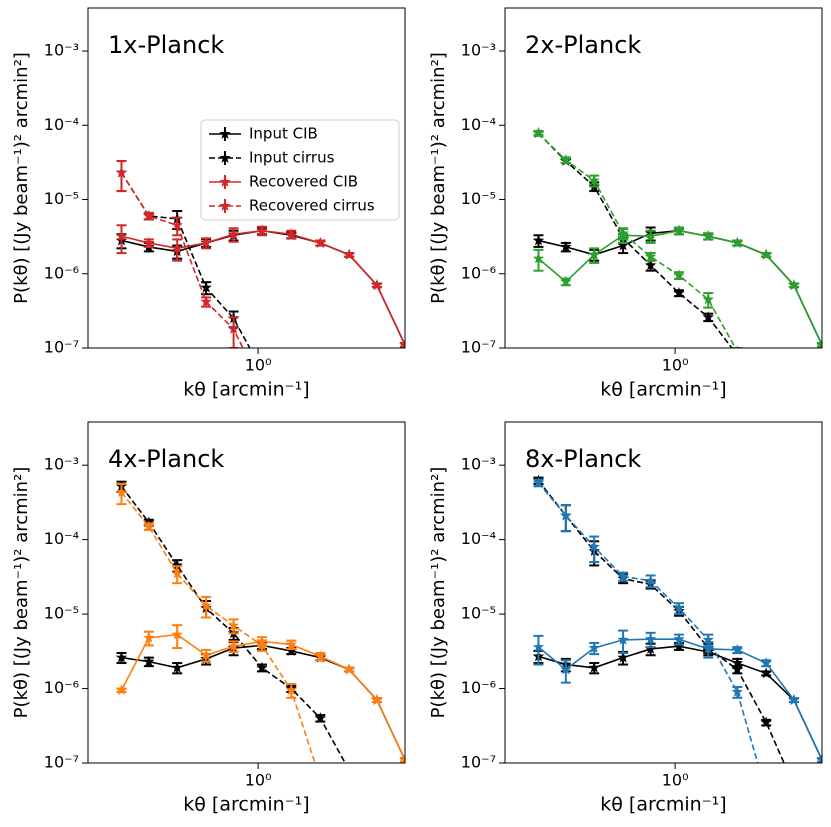 The height and width of the screenshot is (827, 831). What do you see at coordinates (583, 459) in the screenshot?
I see `panel-title: 8x-Planck` at bounding box center [583, 459].